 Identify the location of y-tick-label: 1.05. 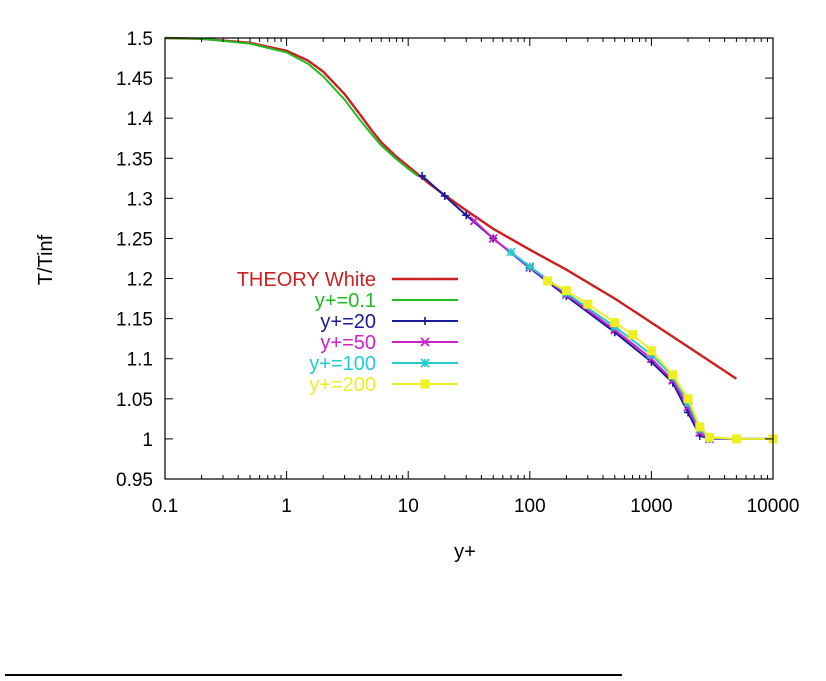
(134, 400).